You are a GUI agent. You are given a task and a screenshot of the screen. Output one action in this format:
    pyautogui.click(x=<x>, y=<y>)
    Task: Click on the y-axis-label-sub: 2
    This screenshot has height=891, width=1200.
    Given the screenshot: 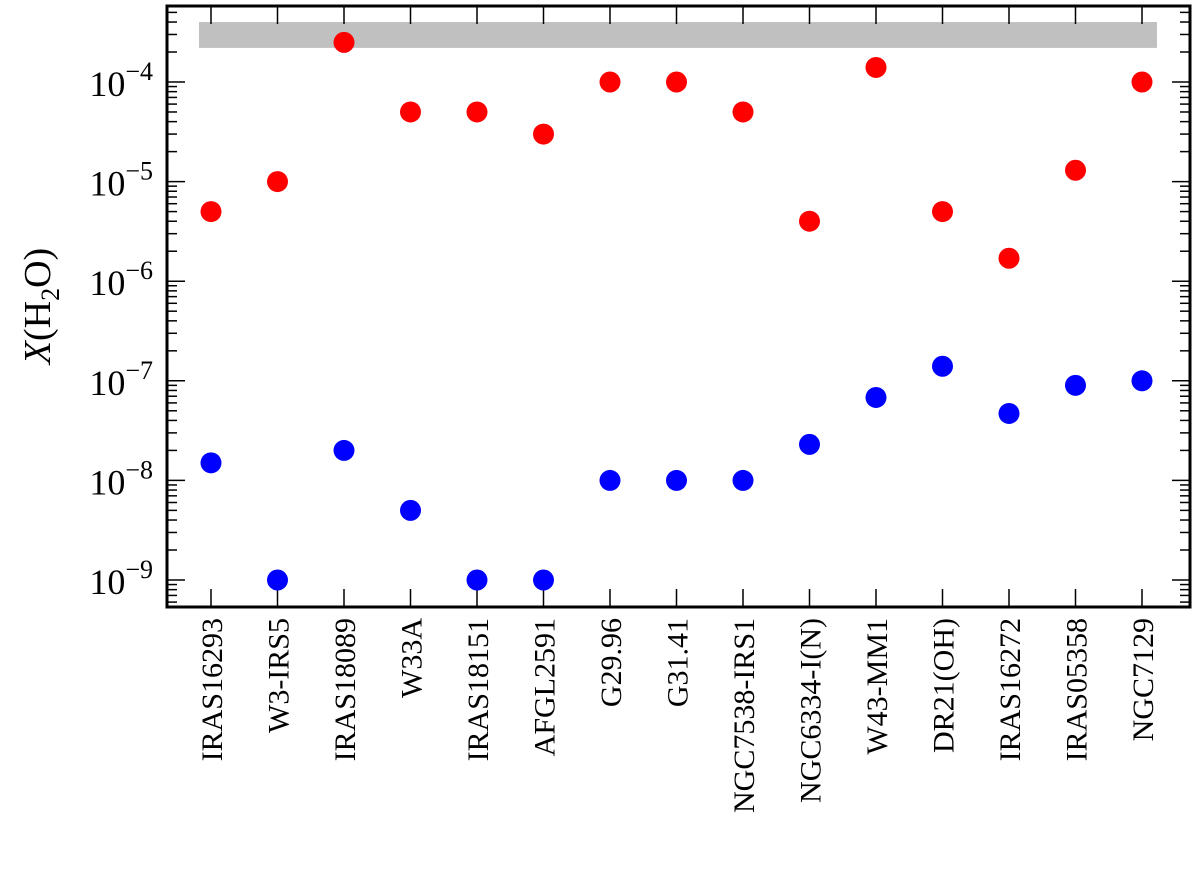 What is the action you would take?
    pyautogui.click(x=50, y=294)
    